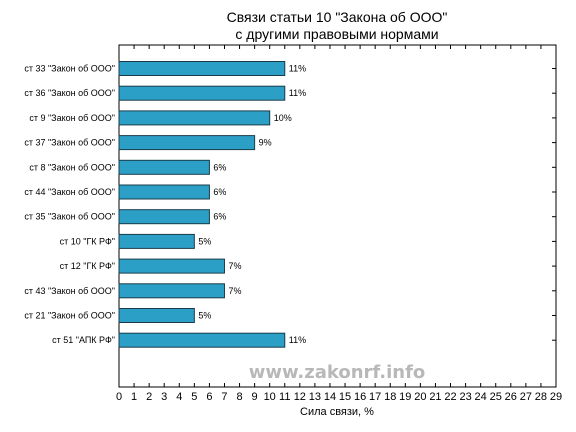 The image size is (576, 432). What do you see at coordinates (375, 397) in the screenshot?
I see `x-tick-label: 17` at bounding box center [375, 397].